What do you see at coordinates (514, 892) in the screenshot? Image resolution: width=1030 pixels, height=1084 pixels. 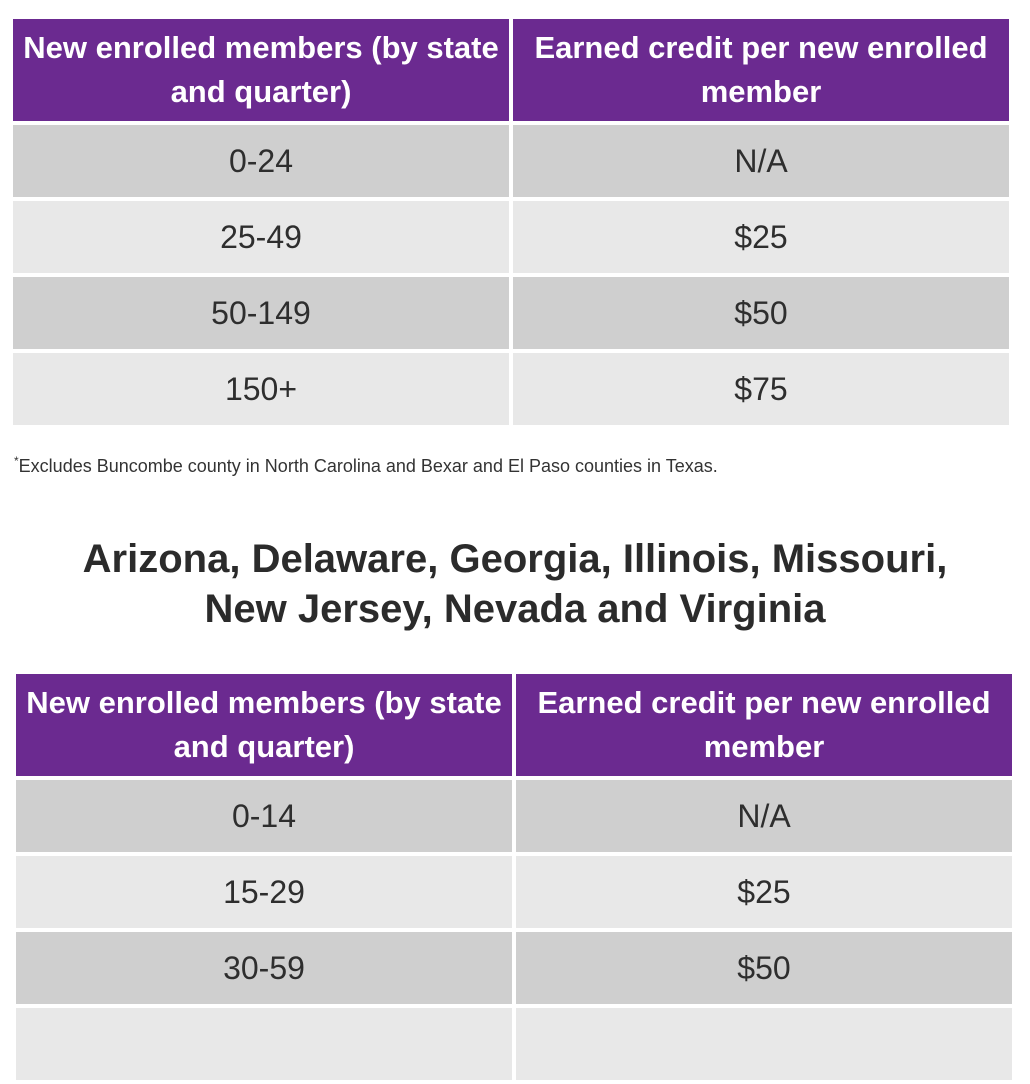 I see `table-row: 15-29 $25` at bounding box center [514, 892].